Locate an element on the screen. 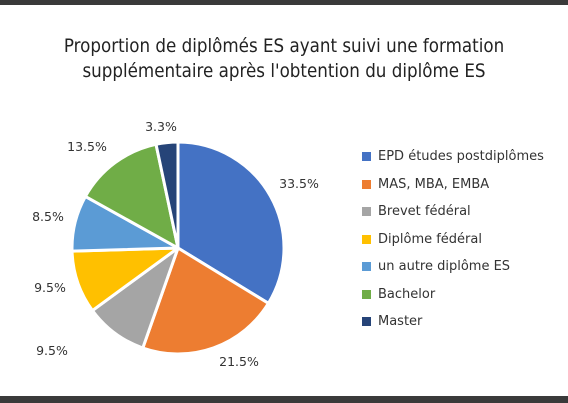 This screenshot has width=568, height=403. slice-value-label-6: 3.3% is located at coordinates (161, 126).